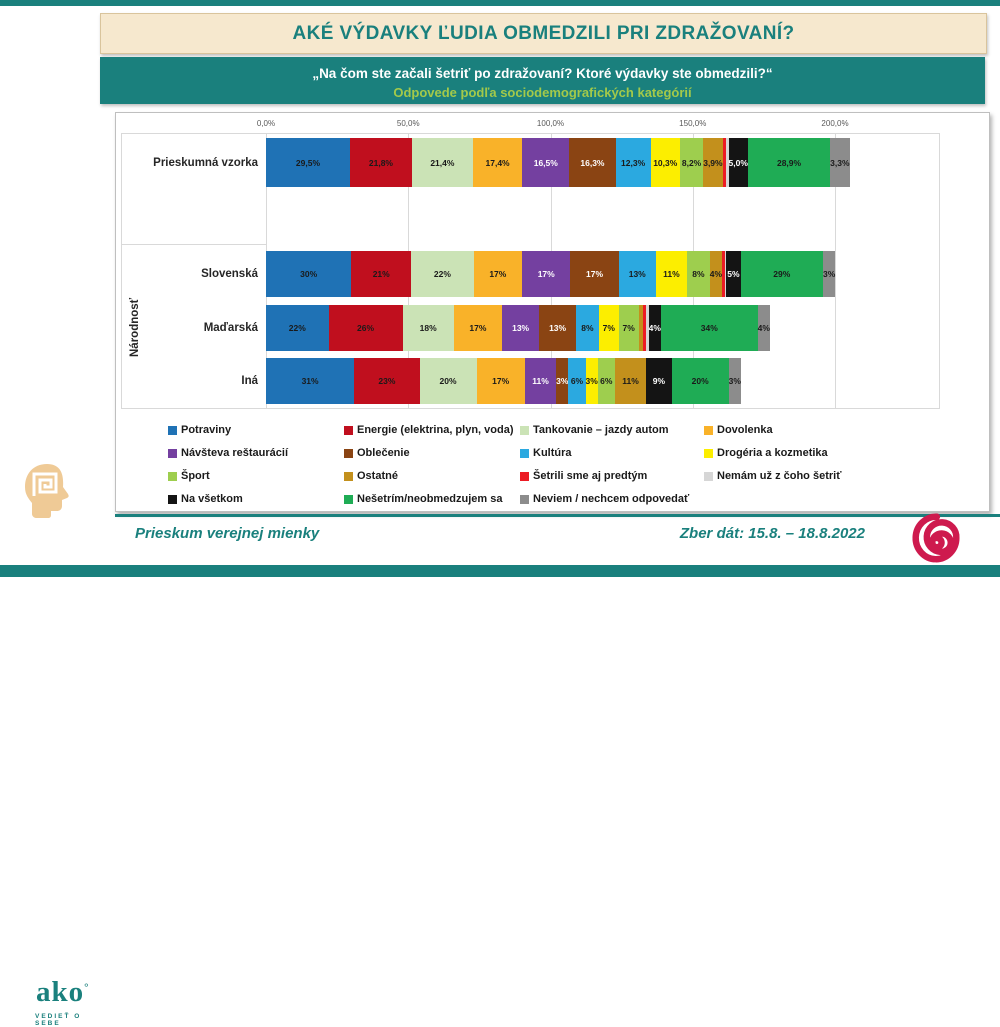 The width and height of the screenshot is (1000, 1027). I want to click on bar-row: 31% 23% 20% 17% 11% 3% 6% 3% 6% 11% 9% 20% 3%, so click(503, 381).